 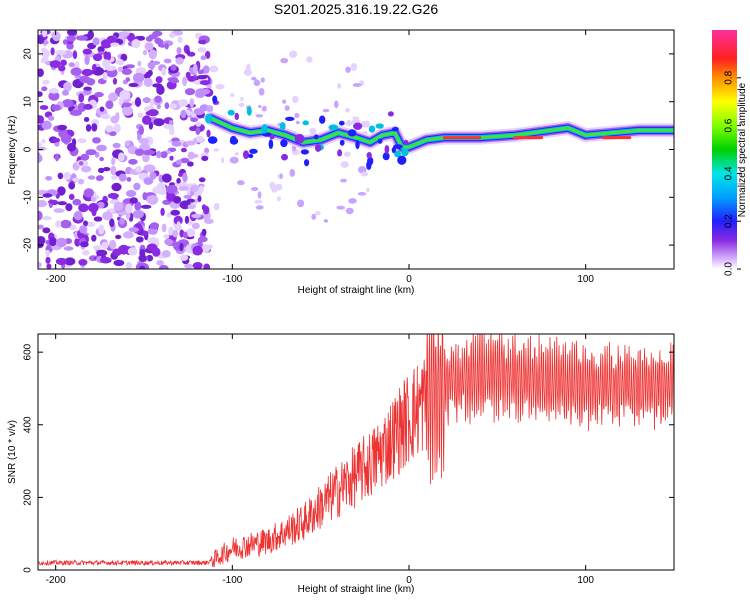 What do you see at coordinates (12, 150) in the screenshot?
I see `spectrogram-y-label: Frequency (Hz)` at bounding box center [12, 150].